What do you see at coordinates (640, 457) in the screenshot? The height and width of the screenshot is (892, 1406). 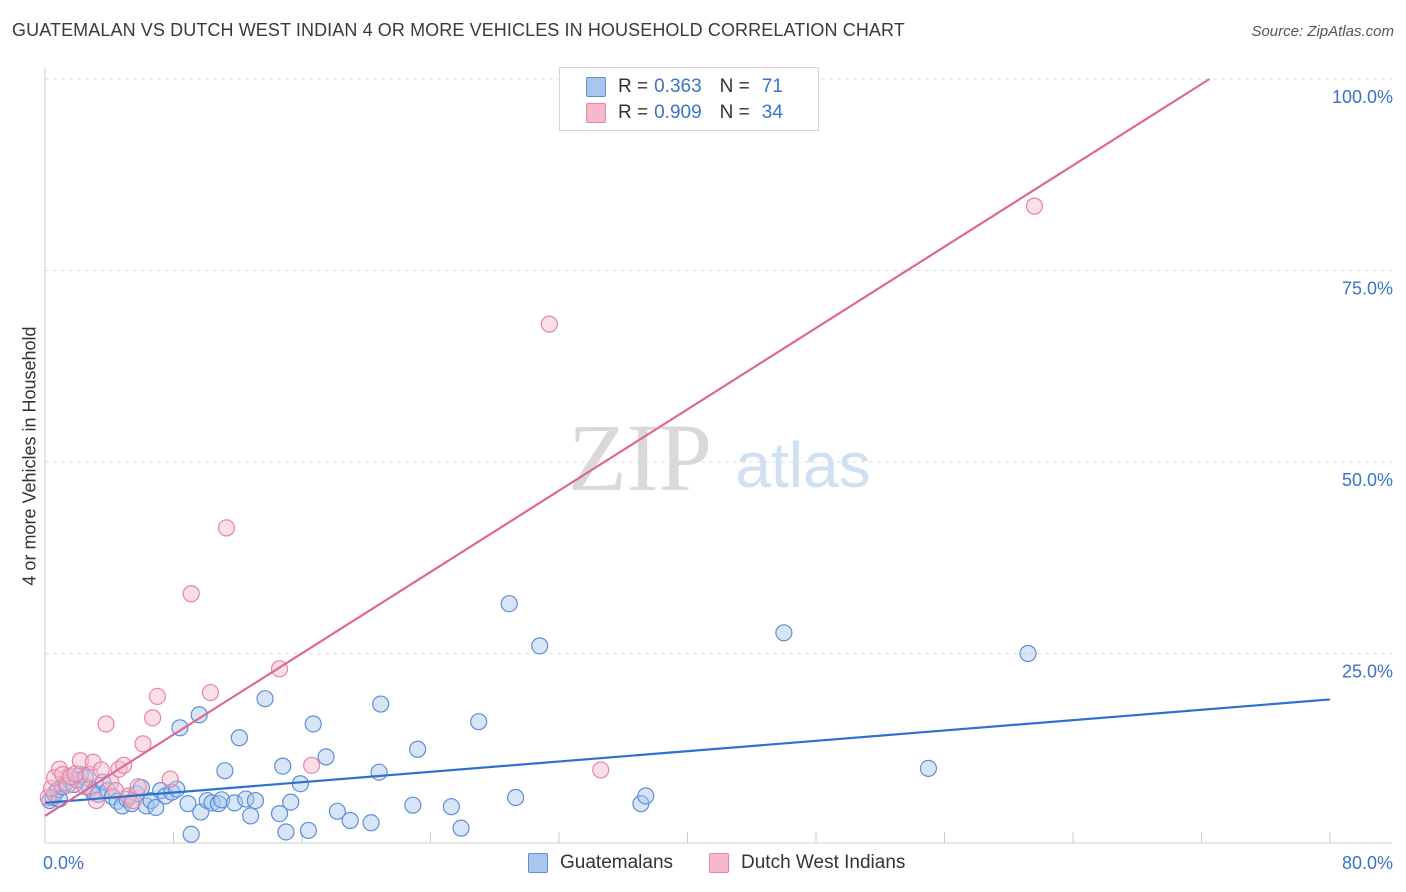 I see `watermark-zip: ZIP` at bounding box center [640, 457].